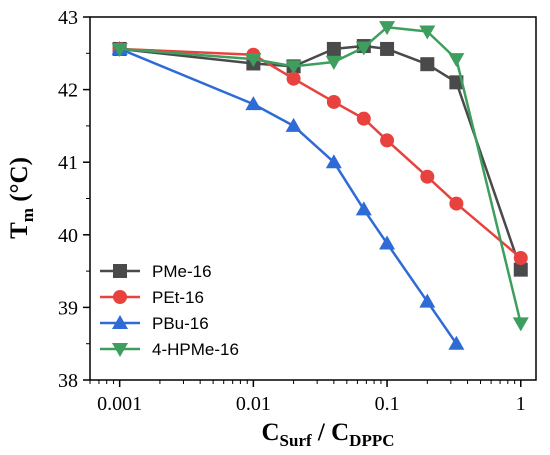 The height and width of the screenshot is (455, 550). Describe the element at coordinates (169, 310) in the screenshot. I see `legend: PMe-16 PEt-16 PBu-16 4-HPMe-16` at that location.